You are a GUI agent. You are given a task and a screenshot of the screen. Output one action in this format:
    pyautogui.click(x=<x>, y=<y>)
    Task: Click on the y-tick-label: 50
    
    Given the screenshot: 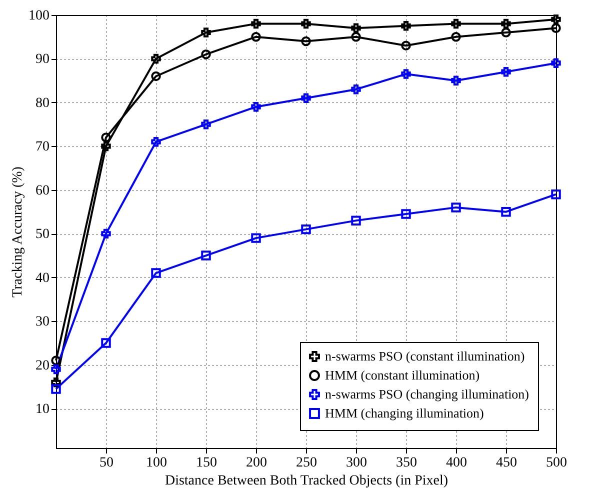 What is the action you would take?
    pyautogui.click(x=43, y=234)
    